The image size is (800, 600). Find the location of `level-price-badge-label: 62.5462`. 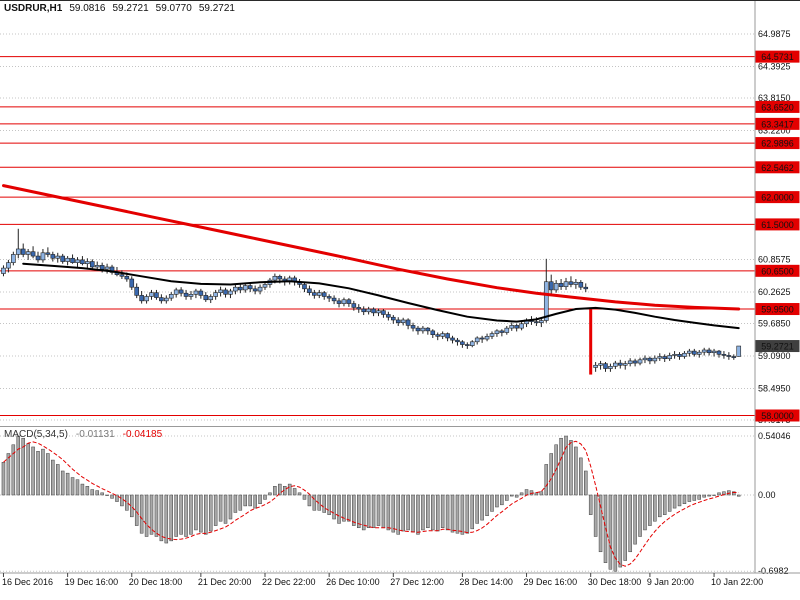

level-price-badge-label: 62.5462 is located at coordinates (777, 168).